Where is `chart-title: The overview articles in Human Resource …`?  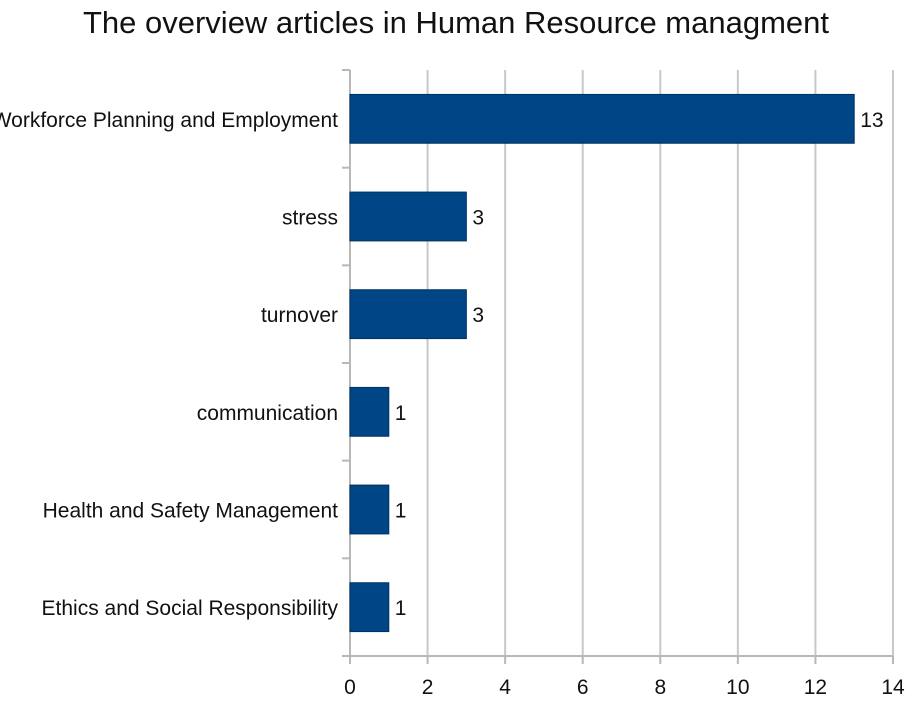
chart-title: The overview articles in Human Resource … is located at coordinates (456, 22).